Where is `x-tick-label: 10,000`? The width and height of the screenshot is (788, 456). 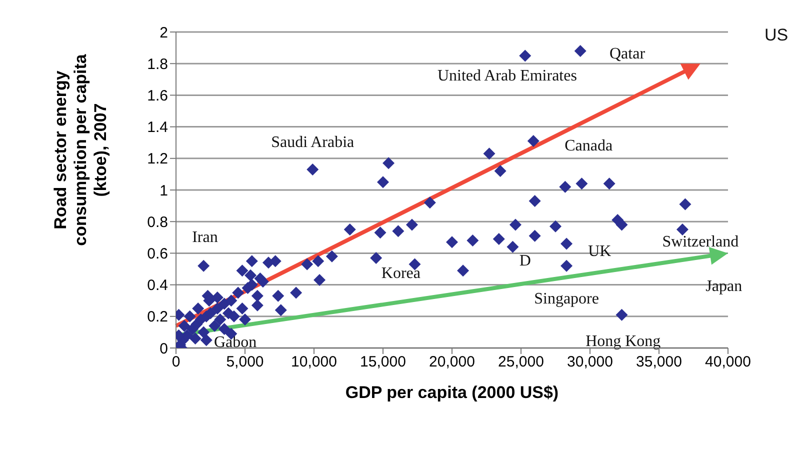
x-tick-label: 10,000 is located at coordinates (314, 362).